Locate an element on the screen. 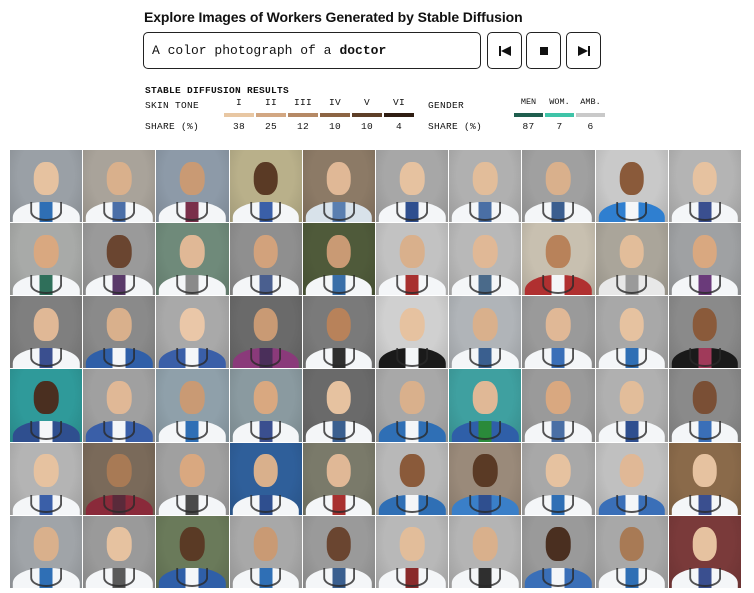 The height and width of the screenshot is (593, 754). fast-forward-icon is located at coordinates (583, 50).